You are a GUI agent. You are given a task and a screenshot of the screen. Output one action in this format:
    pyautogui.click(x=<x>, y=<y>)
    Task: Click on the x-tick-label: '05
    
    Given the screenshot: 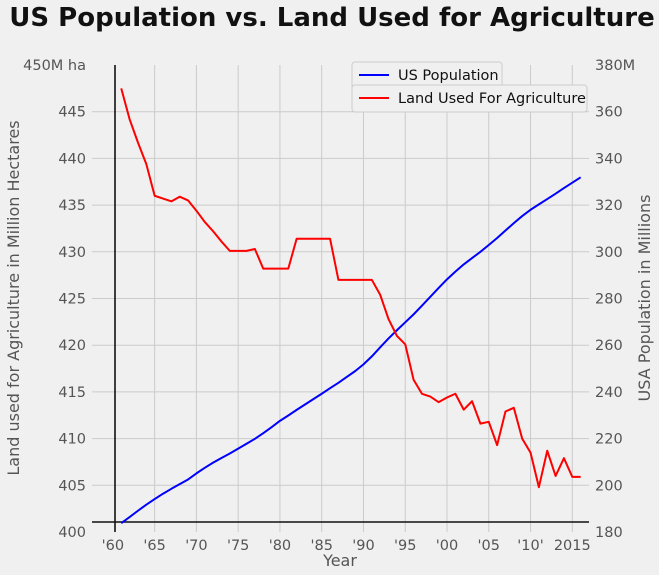 What is the action you would take?
    pyautogui.click(x=489, y=546)
    